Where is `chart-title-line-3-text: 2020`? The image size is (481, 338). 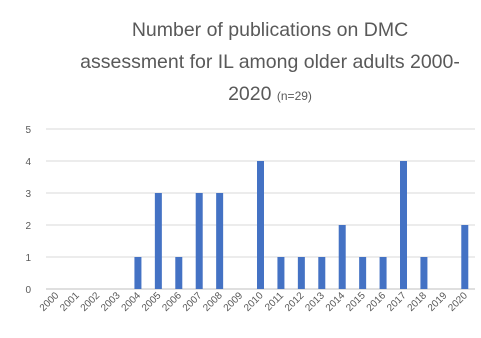
chart-title-line-3-text: 2020 is located at coordinates (250, 94).